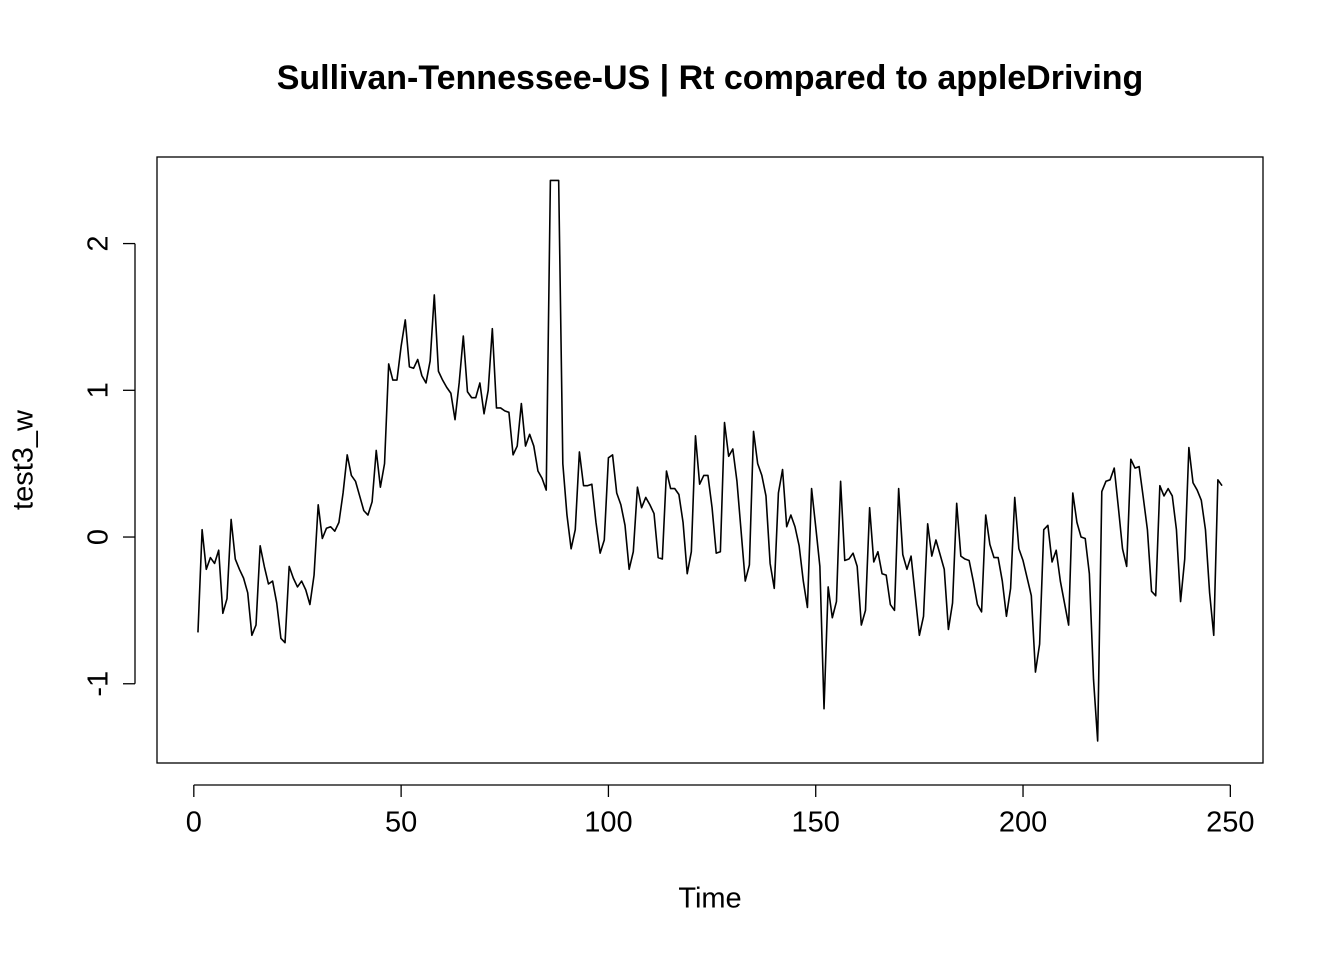  Describe the element at coordinates (99, 244) in the screenshot. I see `y-tick-label: 2` at that location.